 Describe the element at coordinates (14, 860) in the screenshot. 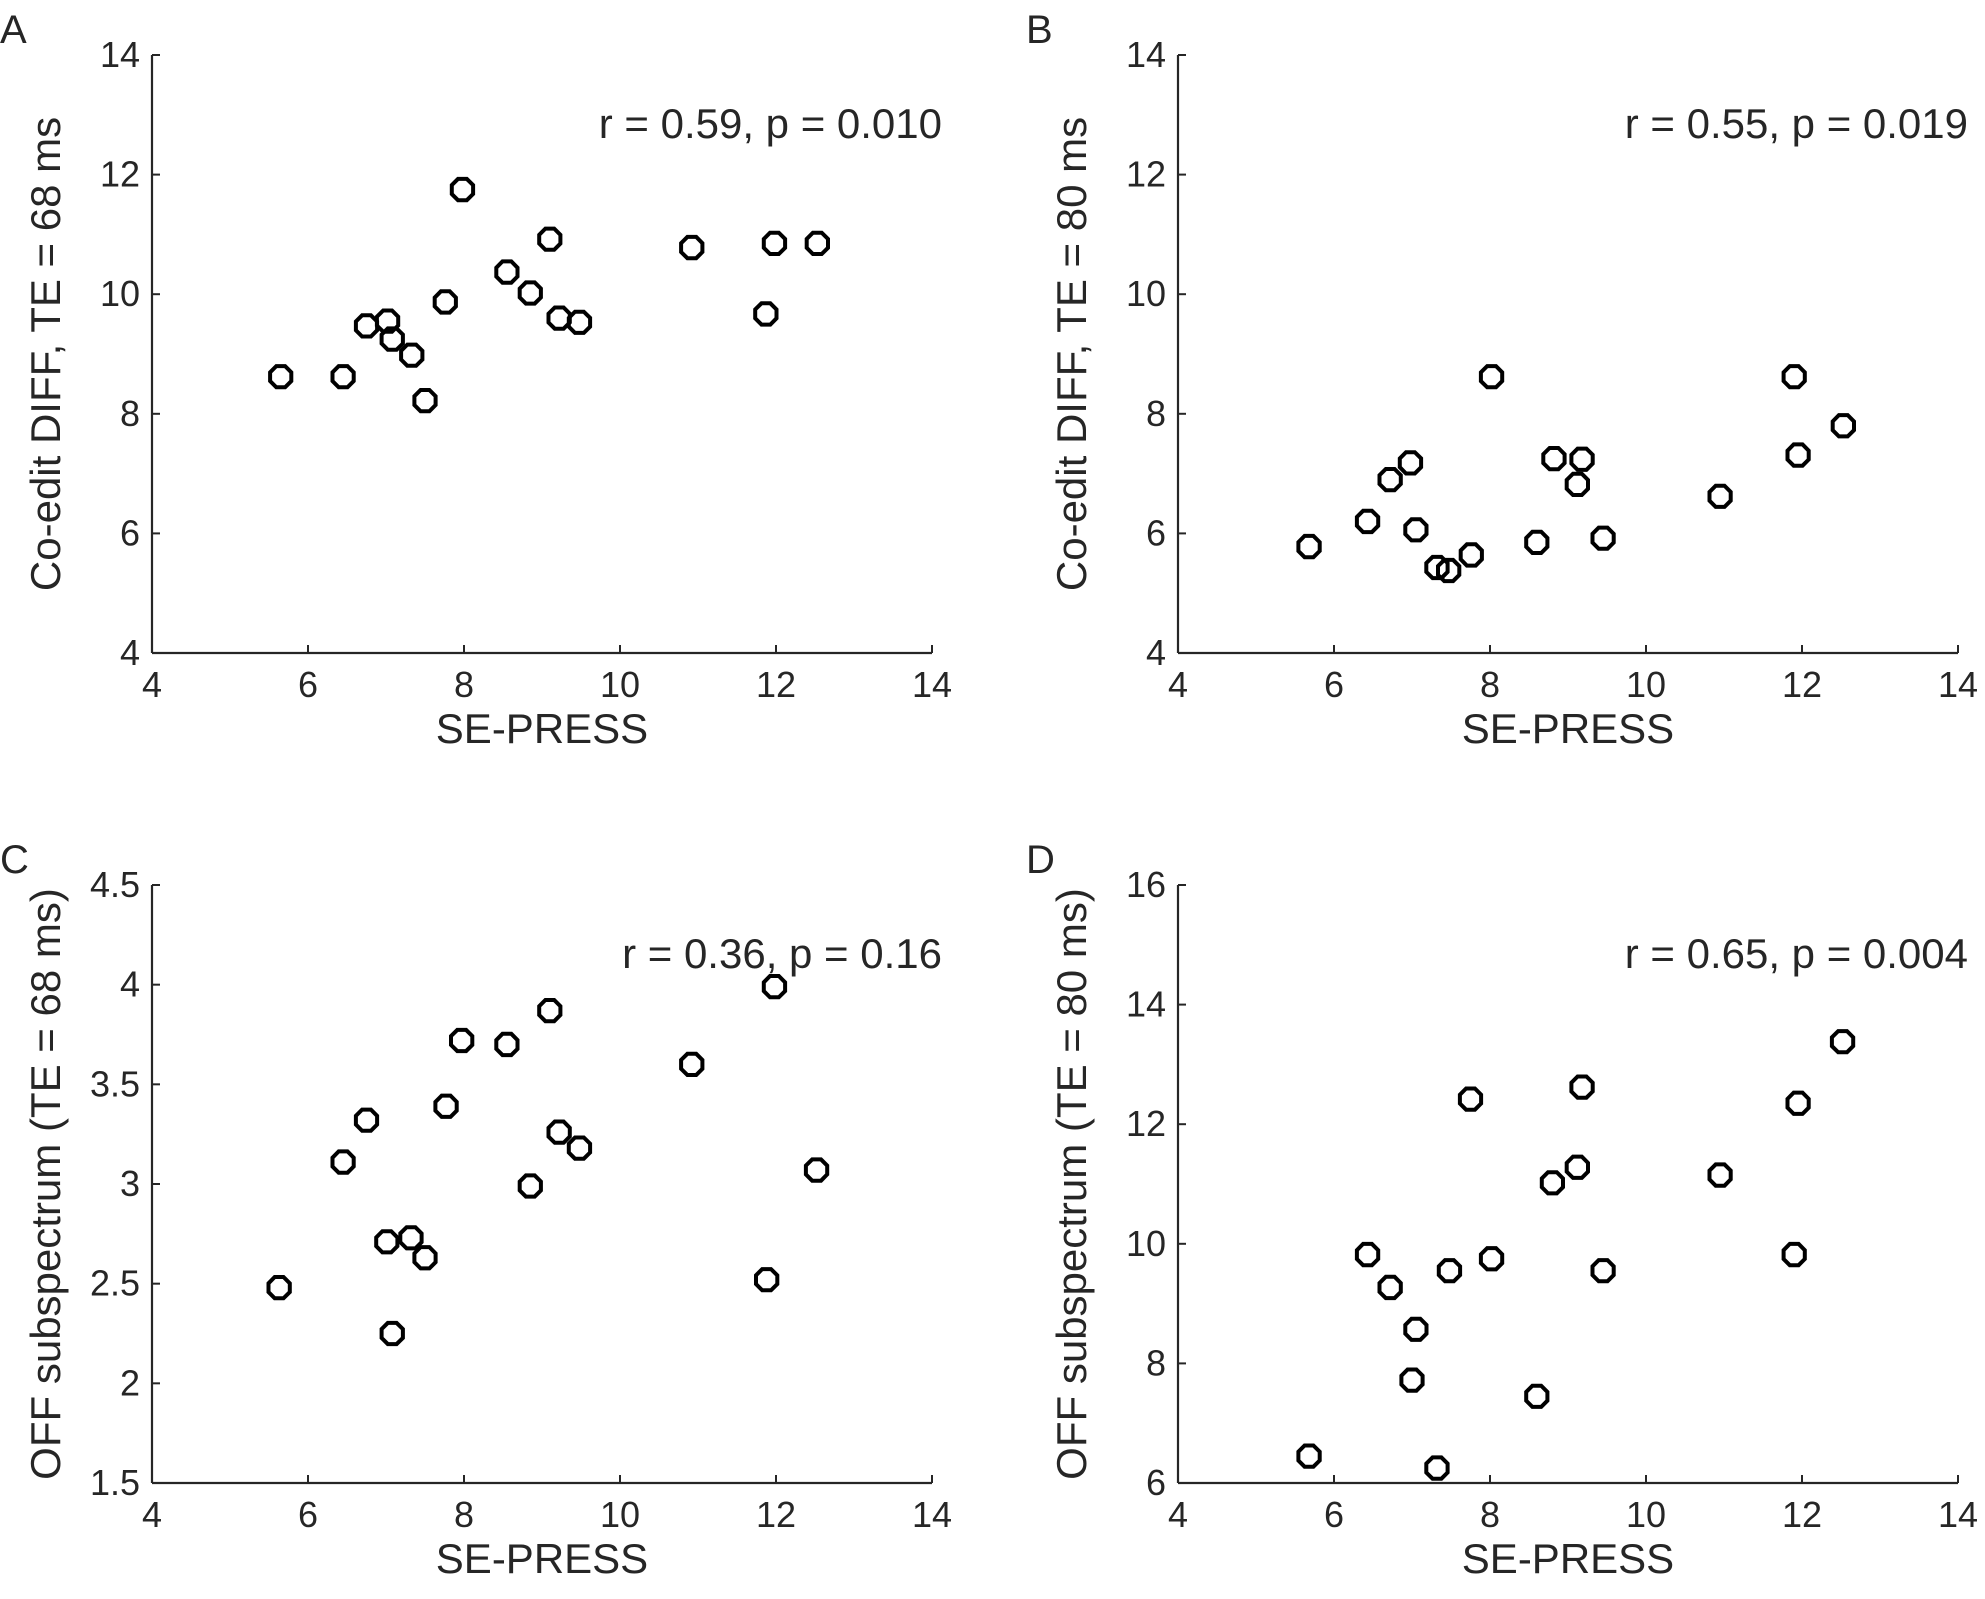

I see `panel-label: C` at that location.